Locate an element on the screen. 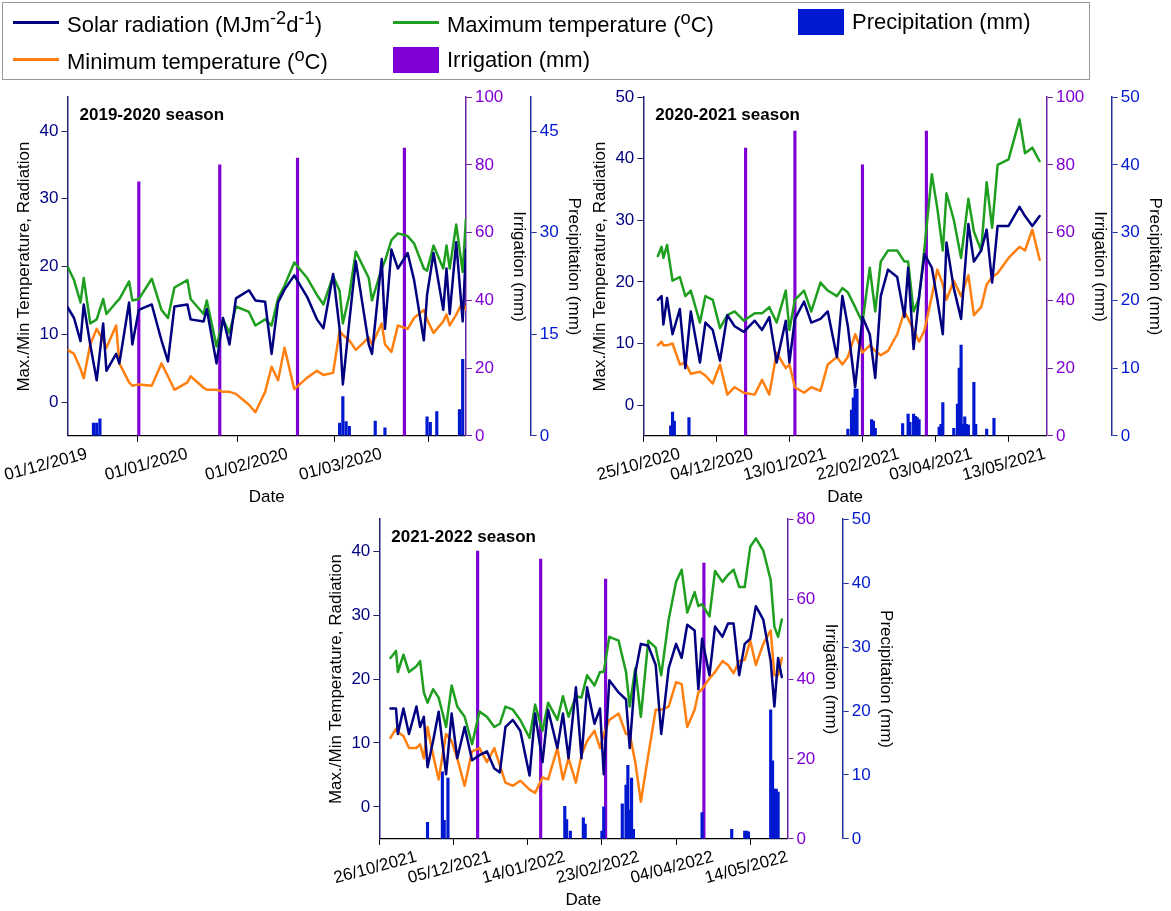 The height and width of the screenshot is (911, 1171). legend-label: Minimum temperature ($^{o}$C) is located at coordinates (197, 60).